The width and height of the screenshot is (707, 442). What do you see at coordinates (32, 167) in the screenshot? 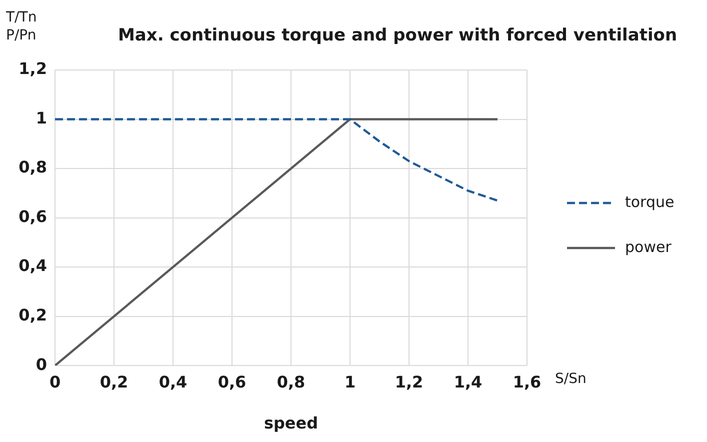
I see `y-tick-label: 0,8` at bounding box center [32, 167].